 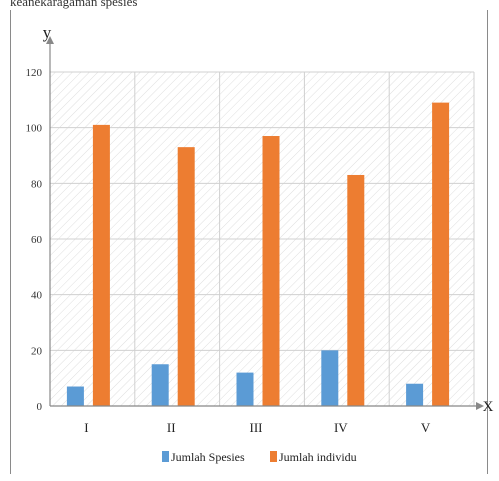 What do you see at coordinates (37, 351) in the screenshot?
I see `y-tick-label: 20` at bounding box center [37, 351].